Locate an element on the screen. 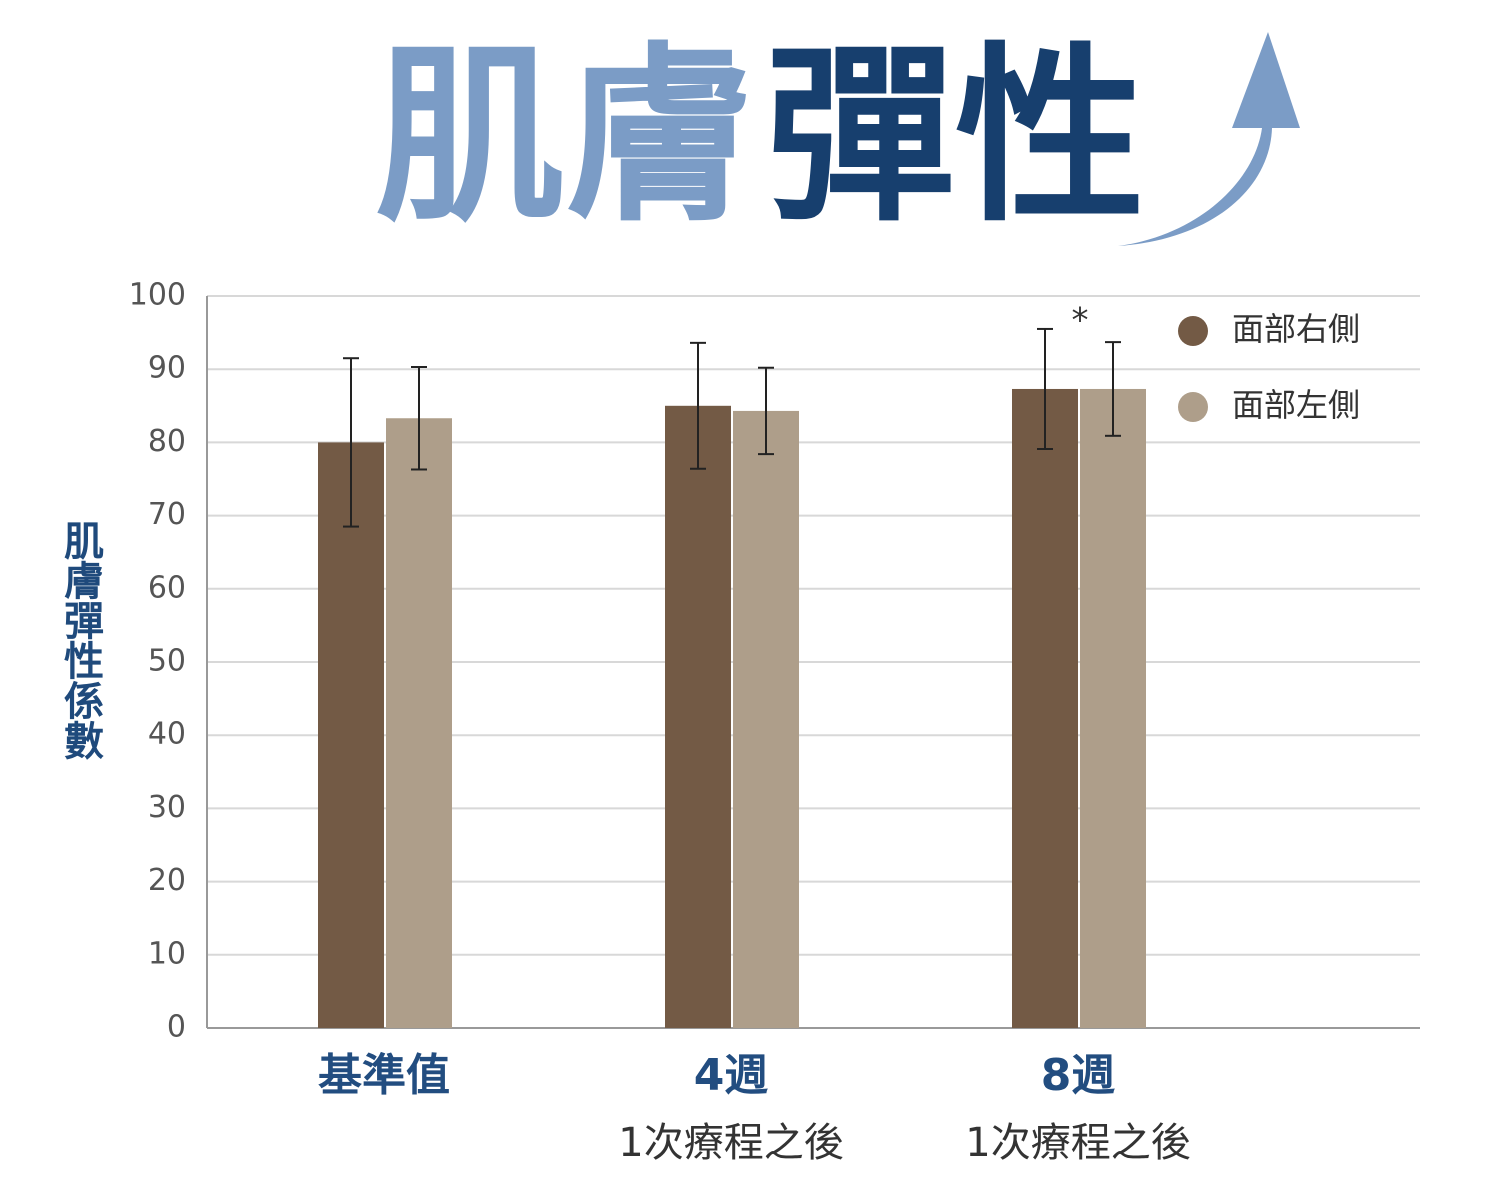  x-tick-label: 4週 is located at coordinates (731, 1075).